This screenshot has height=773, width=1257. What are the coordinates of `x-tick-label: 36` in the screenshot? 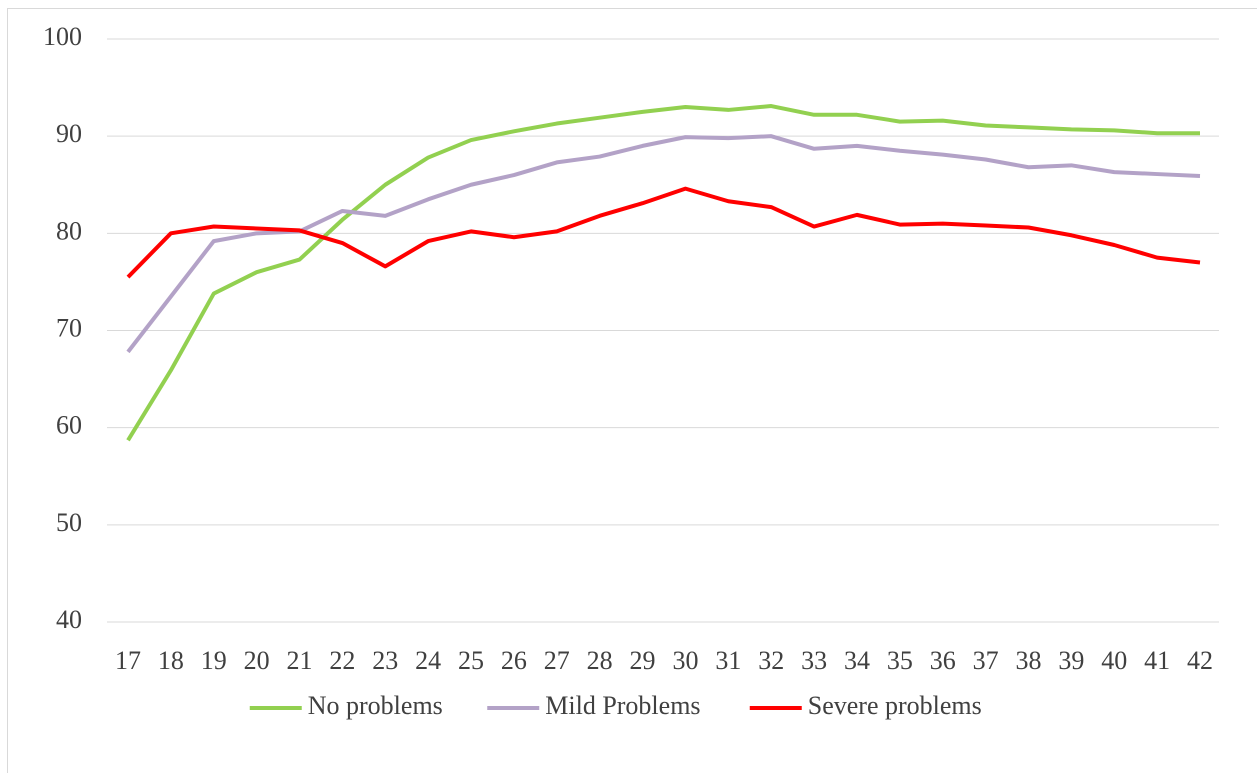 It's located at (943, 660).